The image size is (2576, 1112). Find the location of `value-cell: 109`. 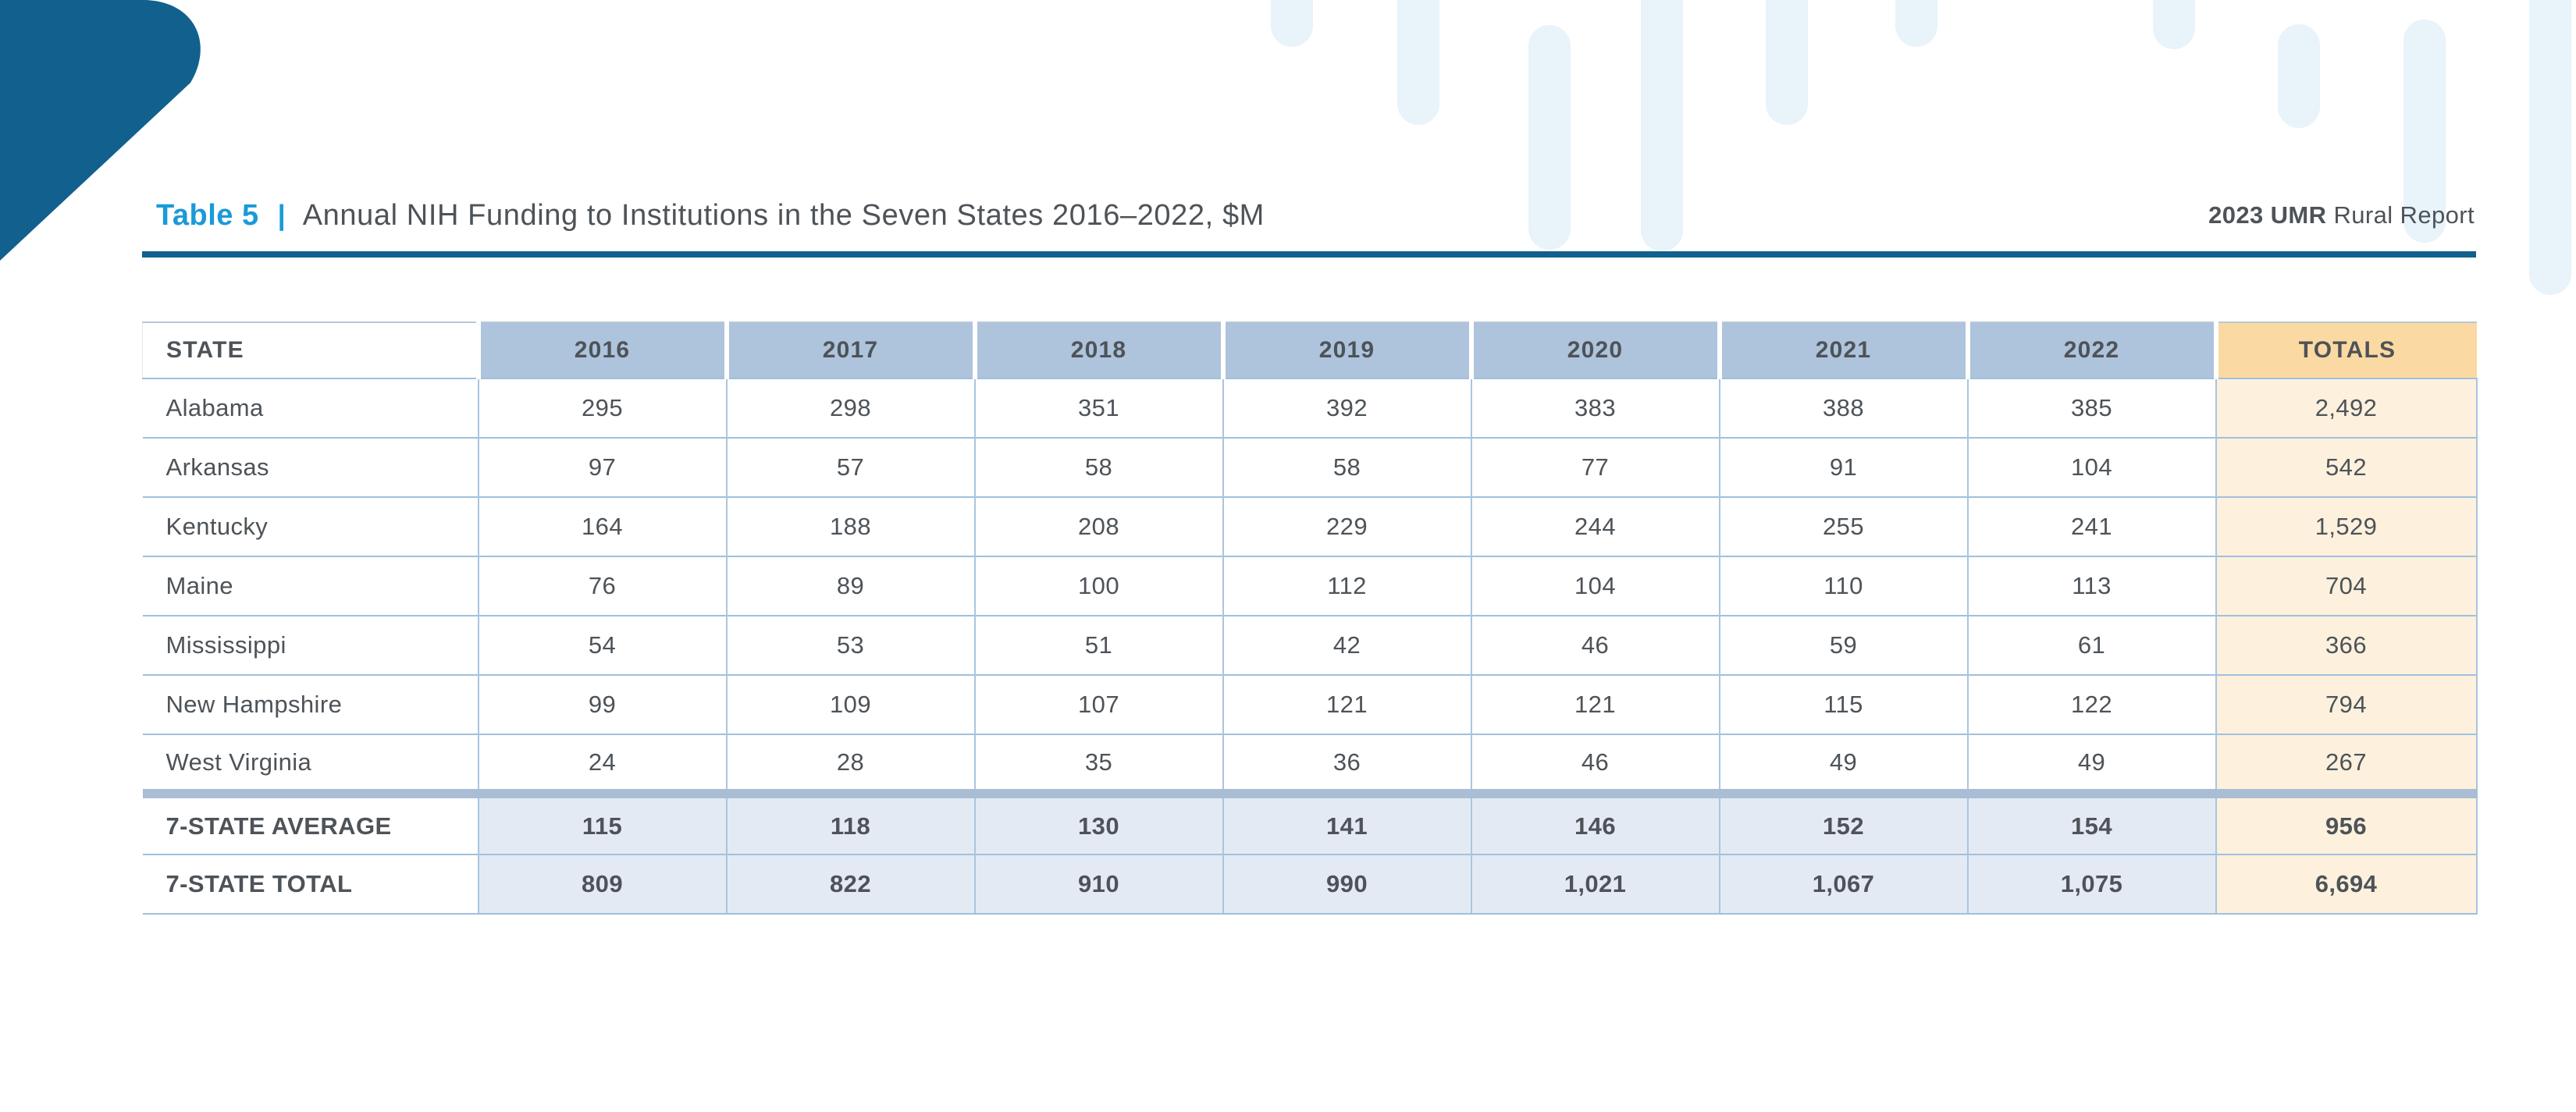

value-cell: 109 is located at coordinates (850, 704).